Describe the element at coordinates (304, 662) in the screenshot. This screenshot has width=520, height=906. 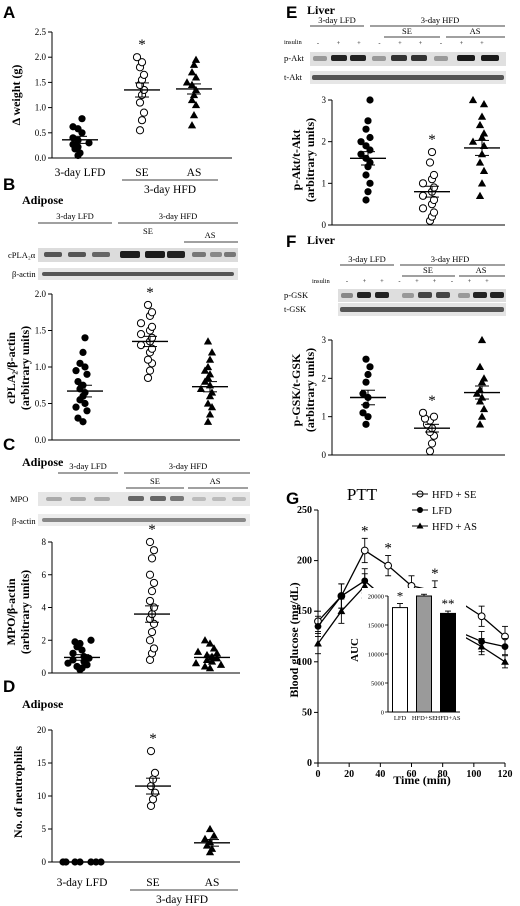
I see `panel-g-y-tick-label: 100` at that location.